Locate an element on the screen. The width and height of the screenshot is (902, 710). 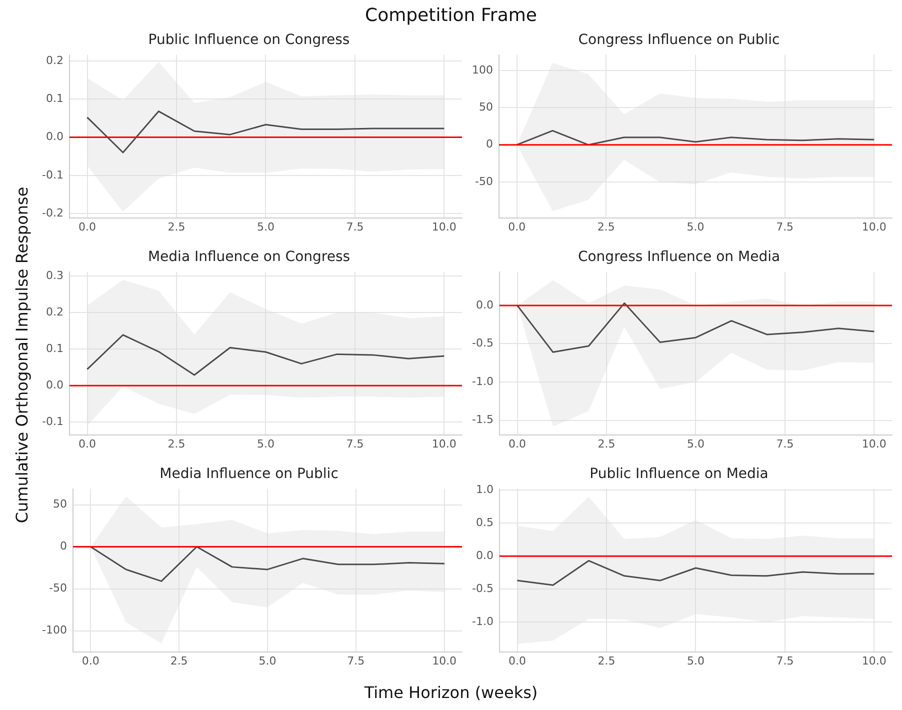
y-tick-label: 1.0 is located at coordinates (485, 489).